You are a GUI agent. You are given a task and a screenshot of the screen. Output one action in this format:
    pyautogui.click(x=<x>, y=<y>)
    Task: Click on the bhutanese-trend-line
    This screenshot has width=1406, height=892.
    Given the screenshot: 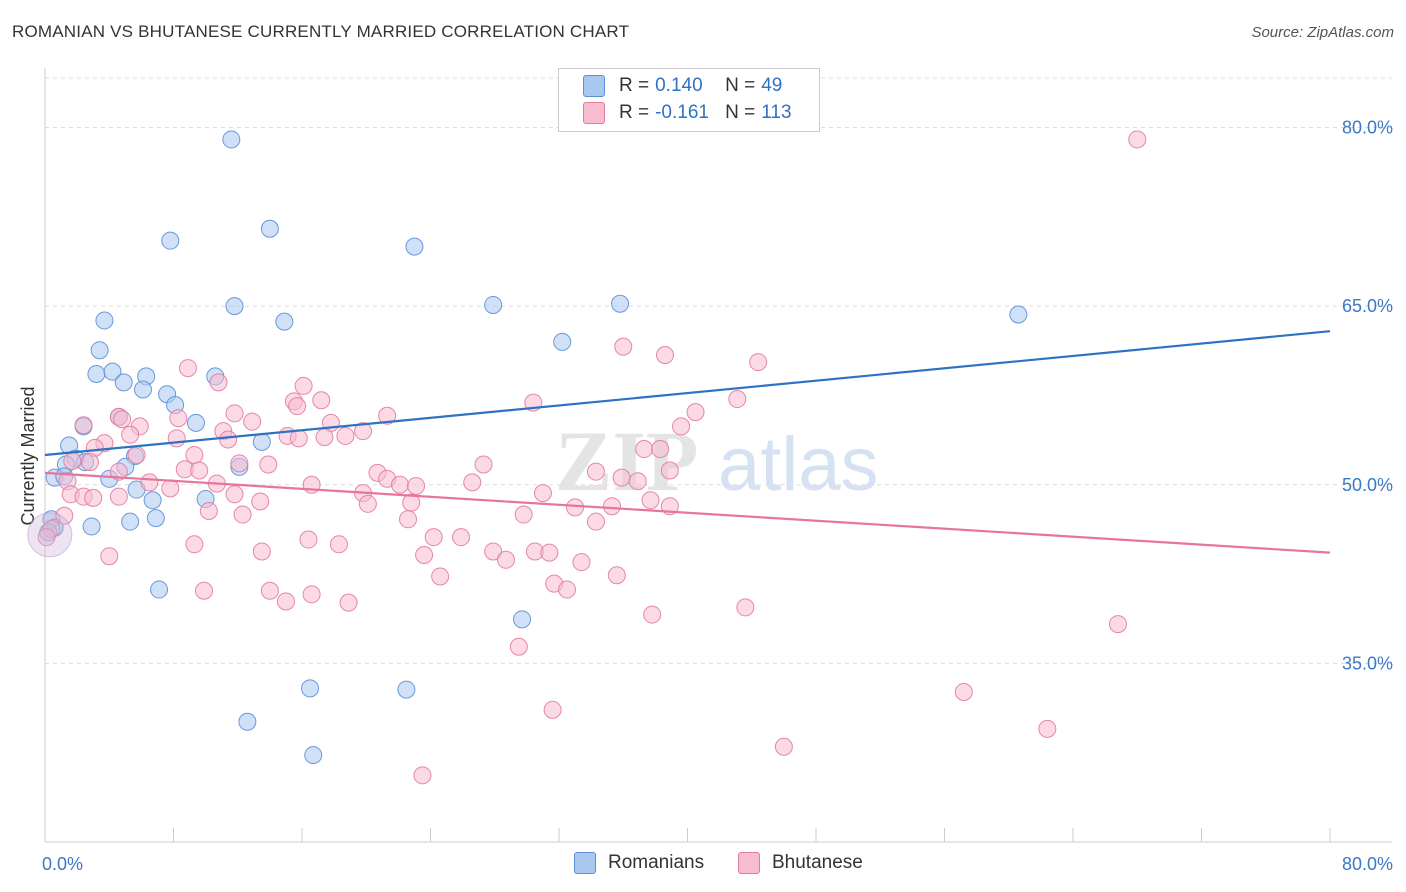 What is the action you would take?
    pyautogui.click(x=687, y=512)
    